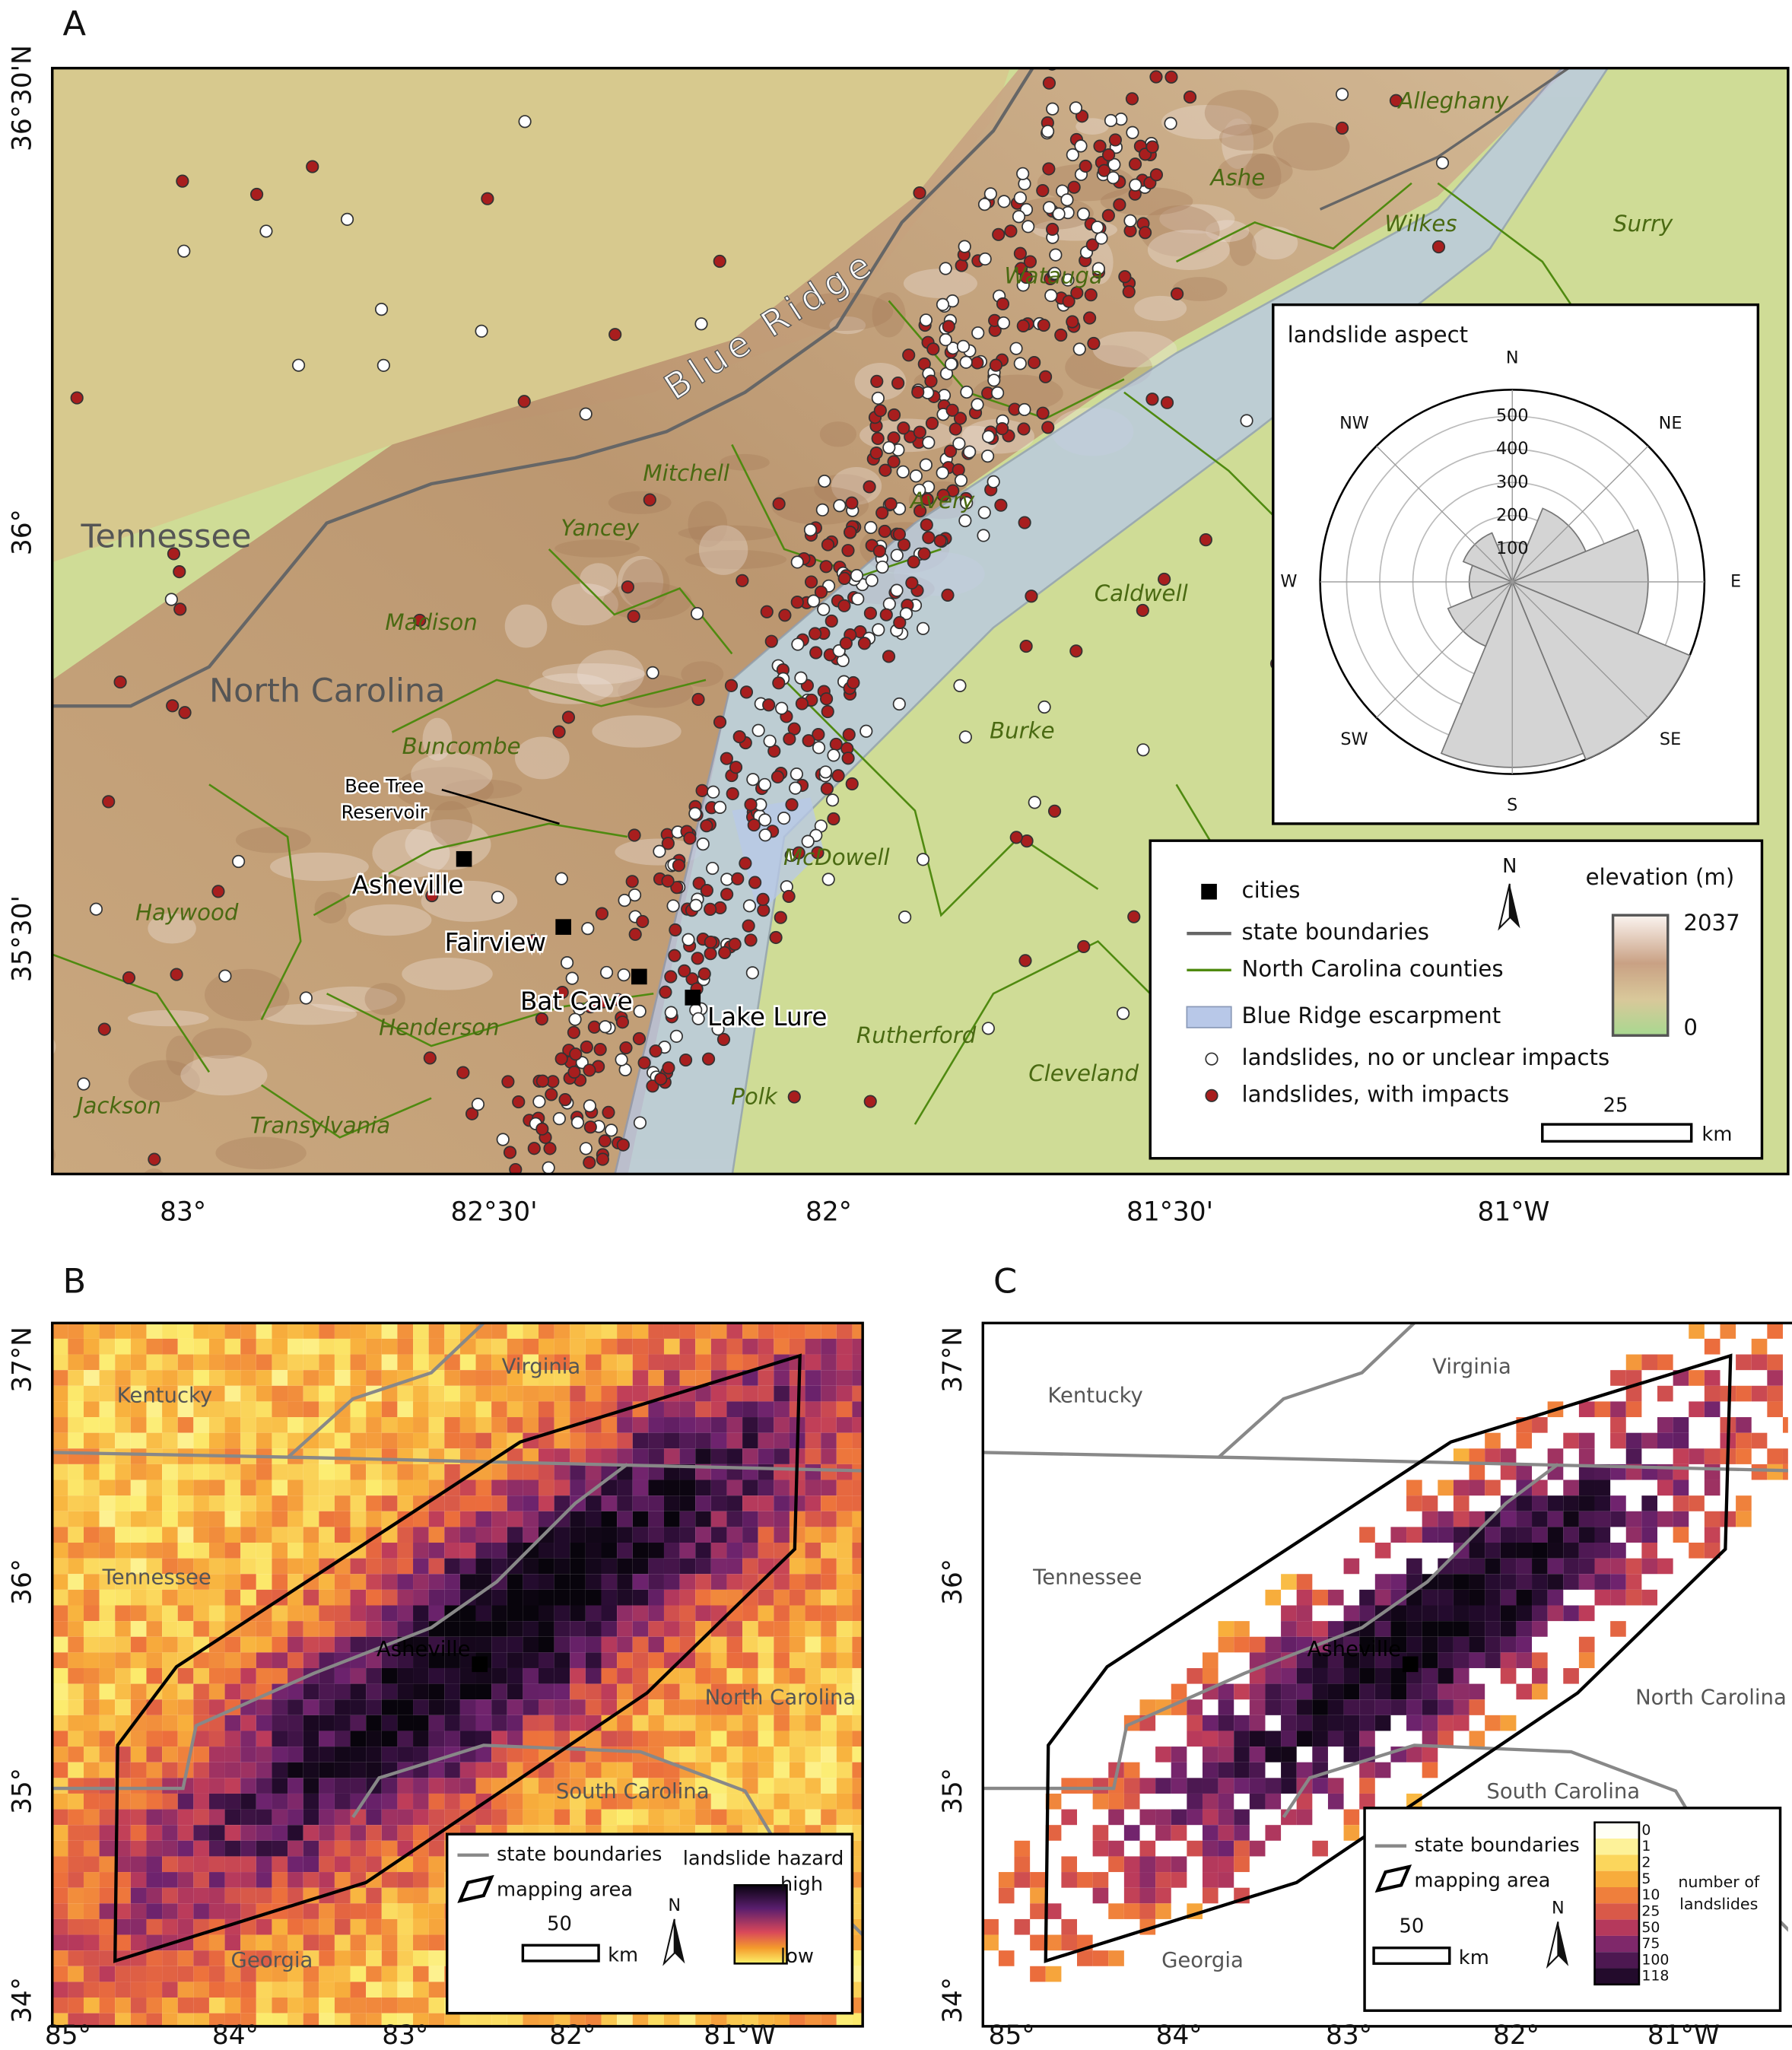  I want to click on leader-line, so click(500, 806).